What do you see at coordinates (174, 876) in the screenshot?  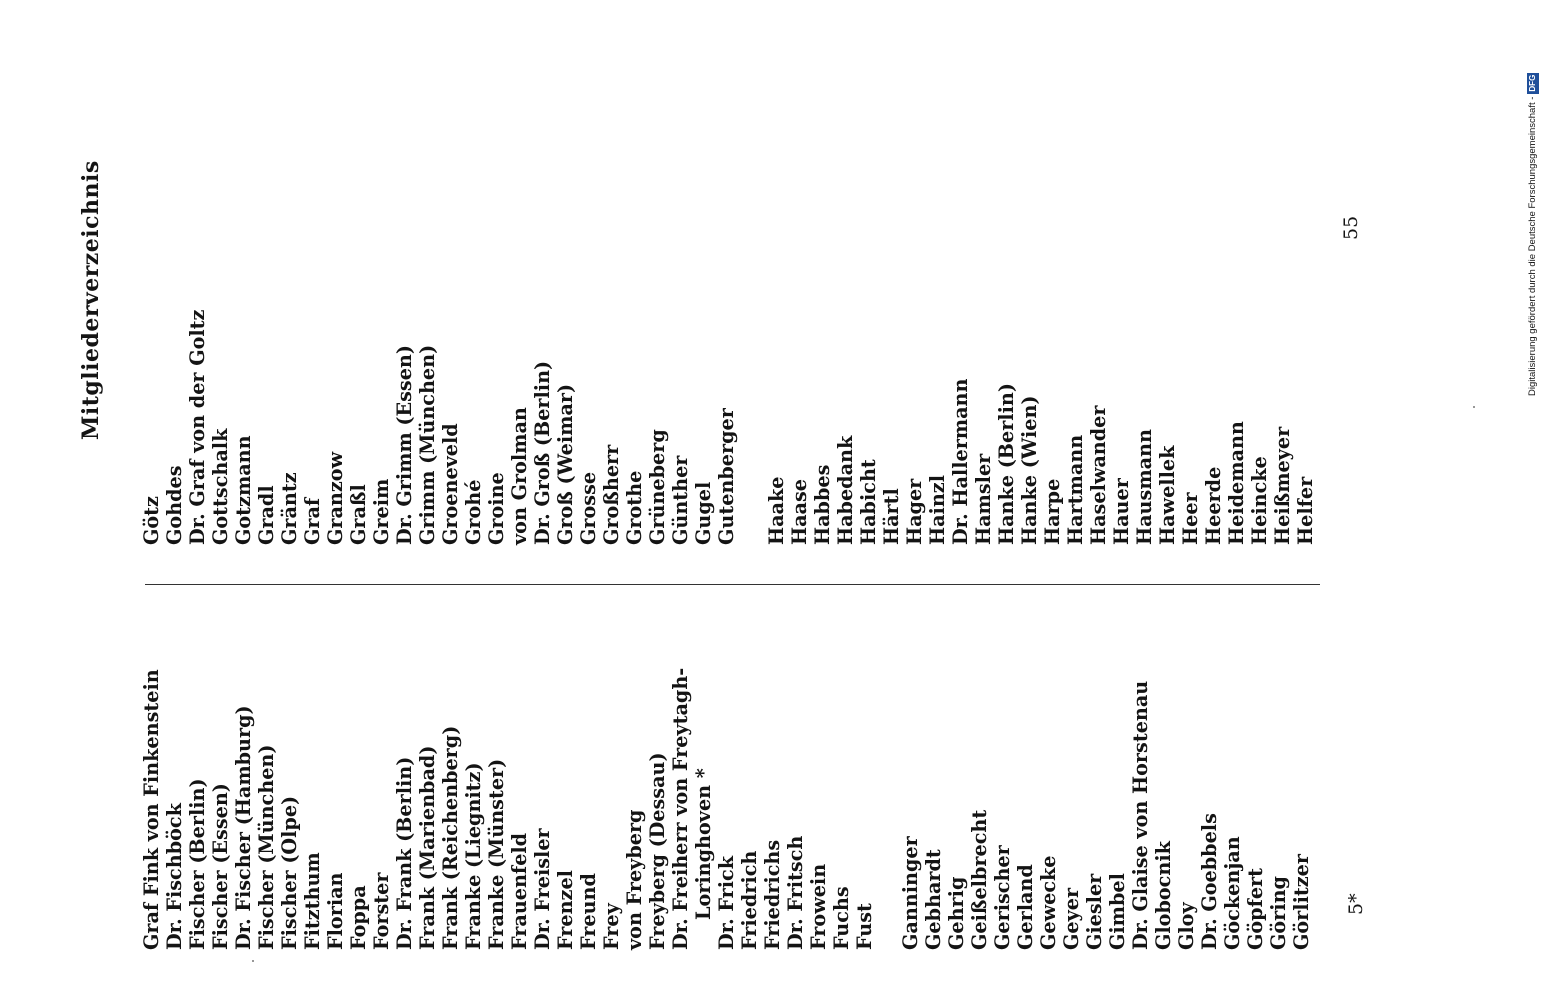 I see `member-entry: Dr. Fischböck` at bounding box center [174, 876].